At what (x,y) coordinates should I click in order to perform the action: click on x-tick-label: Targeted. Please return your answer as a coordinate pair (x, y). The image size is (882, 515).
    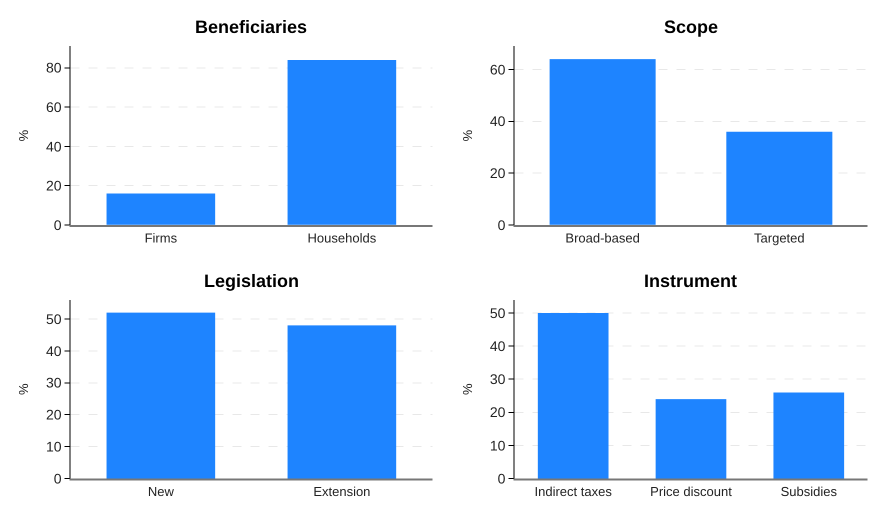
    Looking at the image, I should click on (779, 238).